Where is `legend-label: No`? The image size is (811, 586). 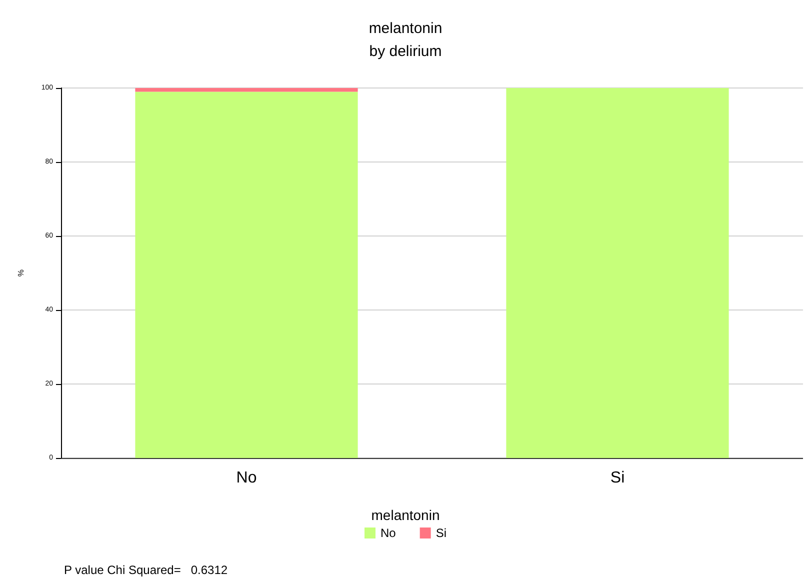
legend-label: No is located at coordinates (388, 533).